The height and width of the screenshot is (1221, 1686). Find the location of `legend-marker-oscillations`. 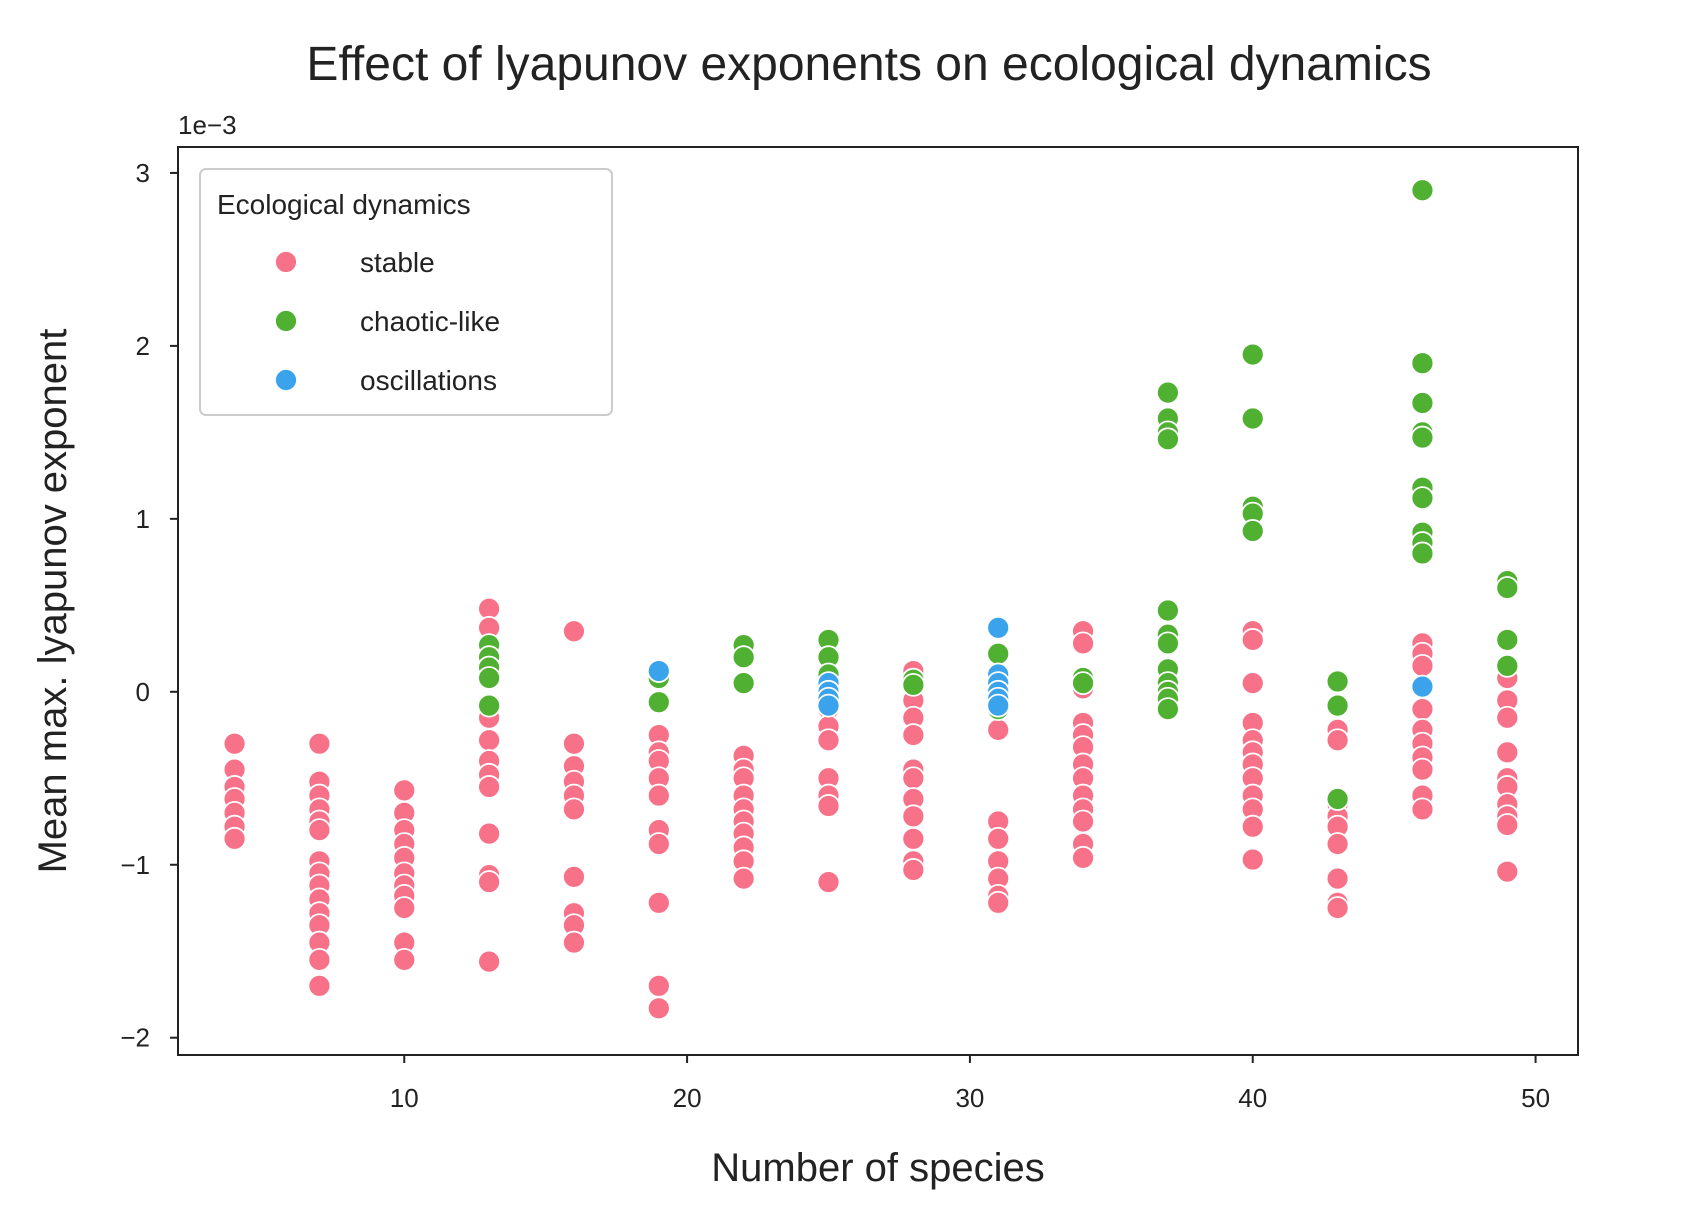

legend-marker-oscillations is located at coordinates (286, 380).